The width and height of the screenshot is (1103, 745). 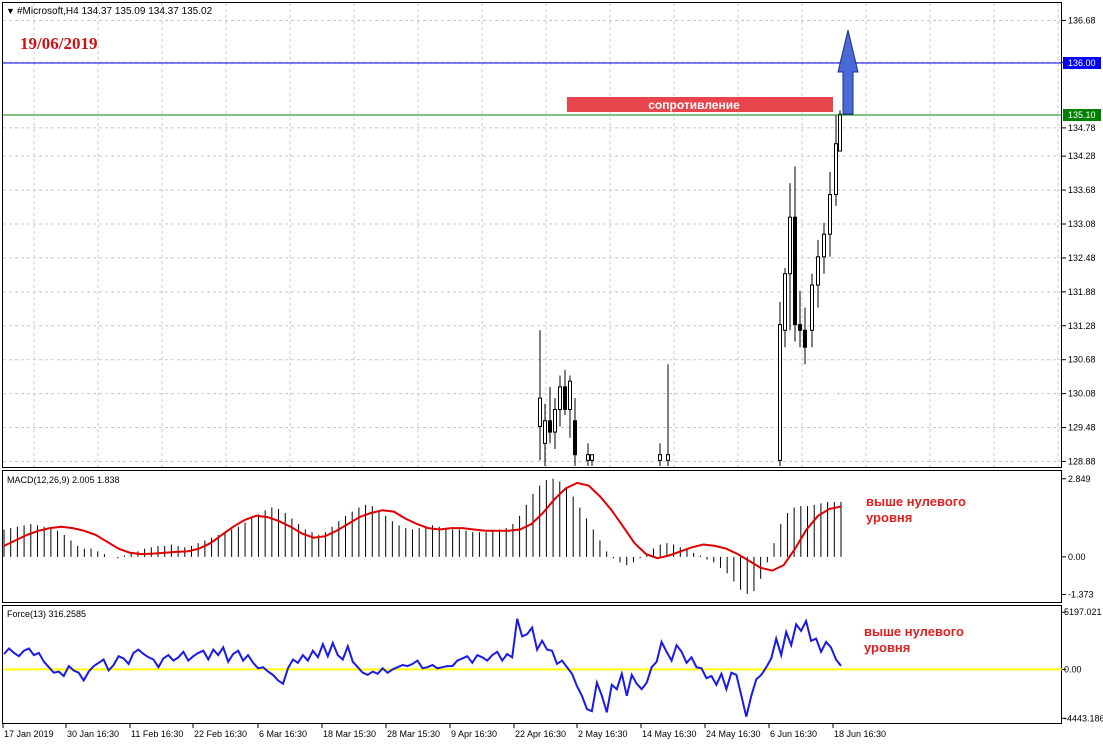 What do you see at coordinates (1082, 394) in the screenshot?
I see `price-tick-label: 130.08` at bounding box center [1082, 394].